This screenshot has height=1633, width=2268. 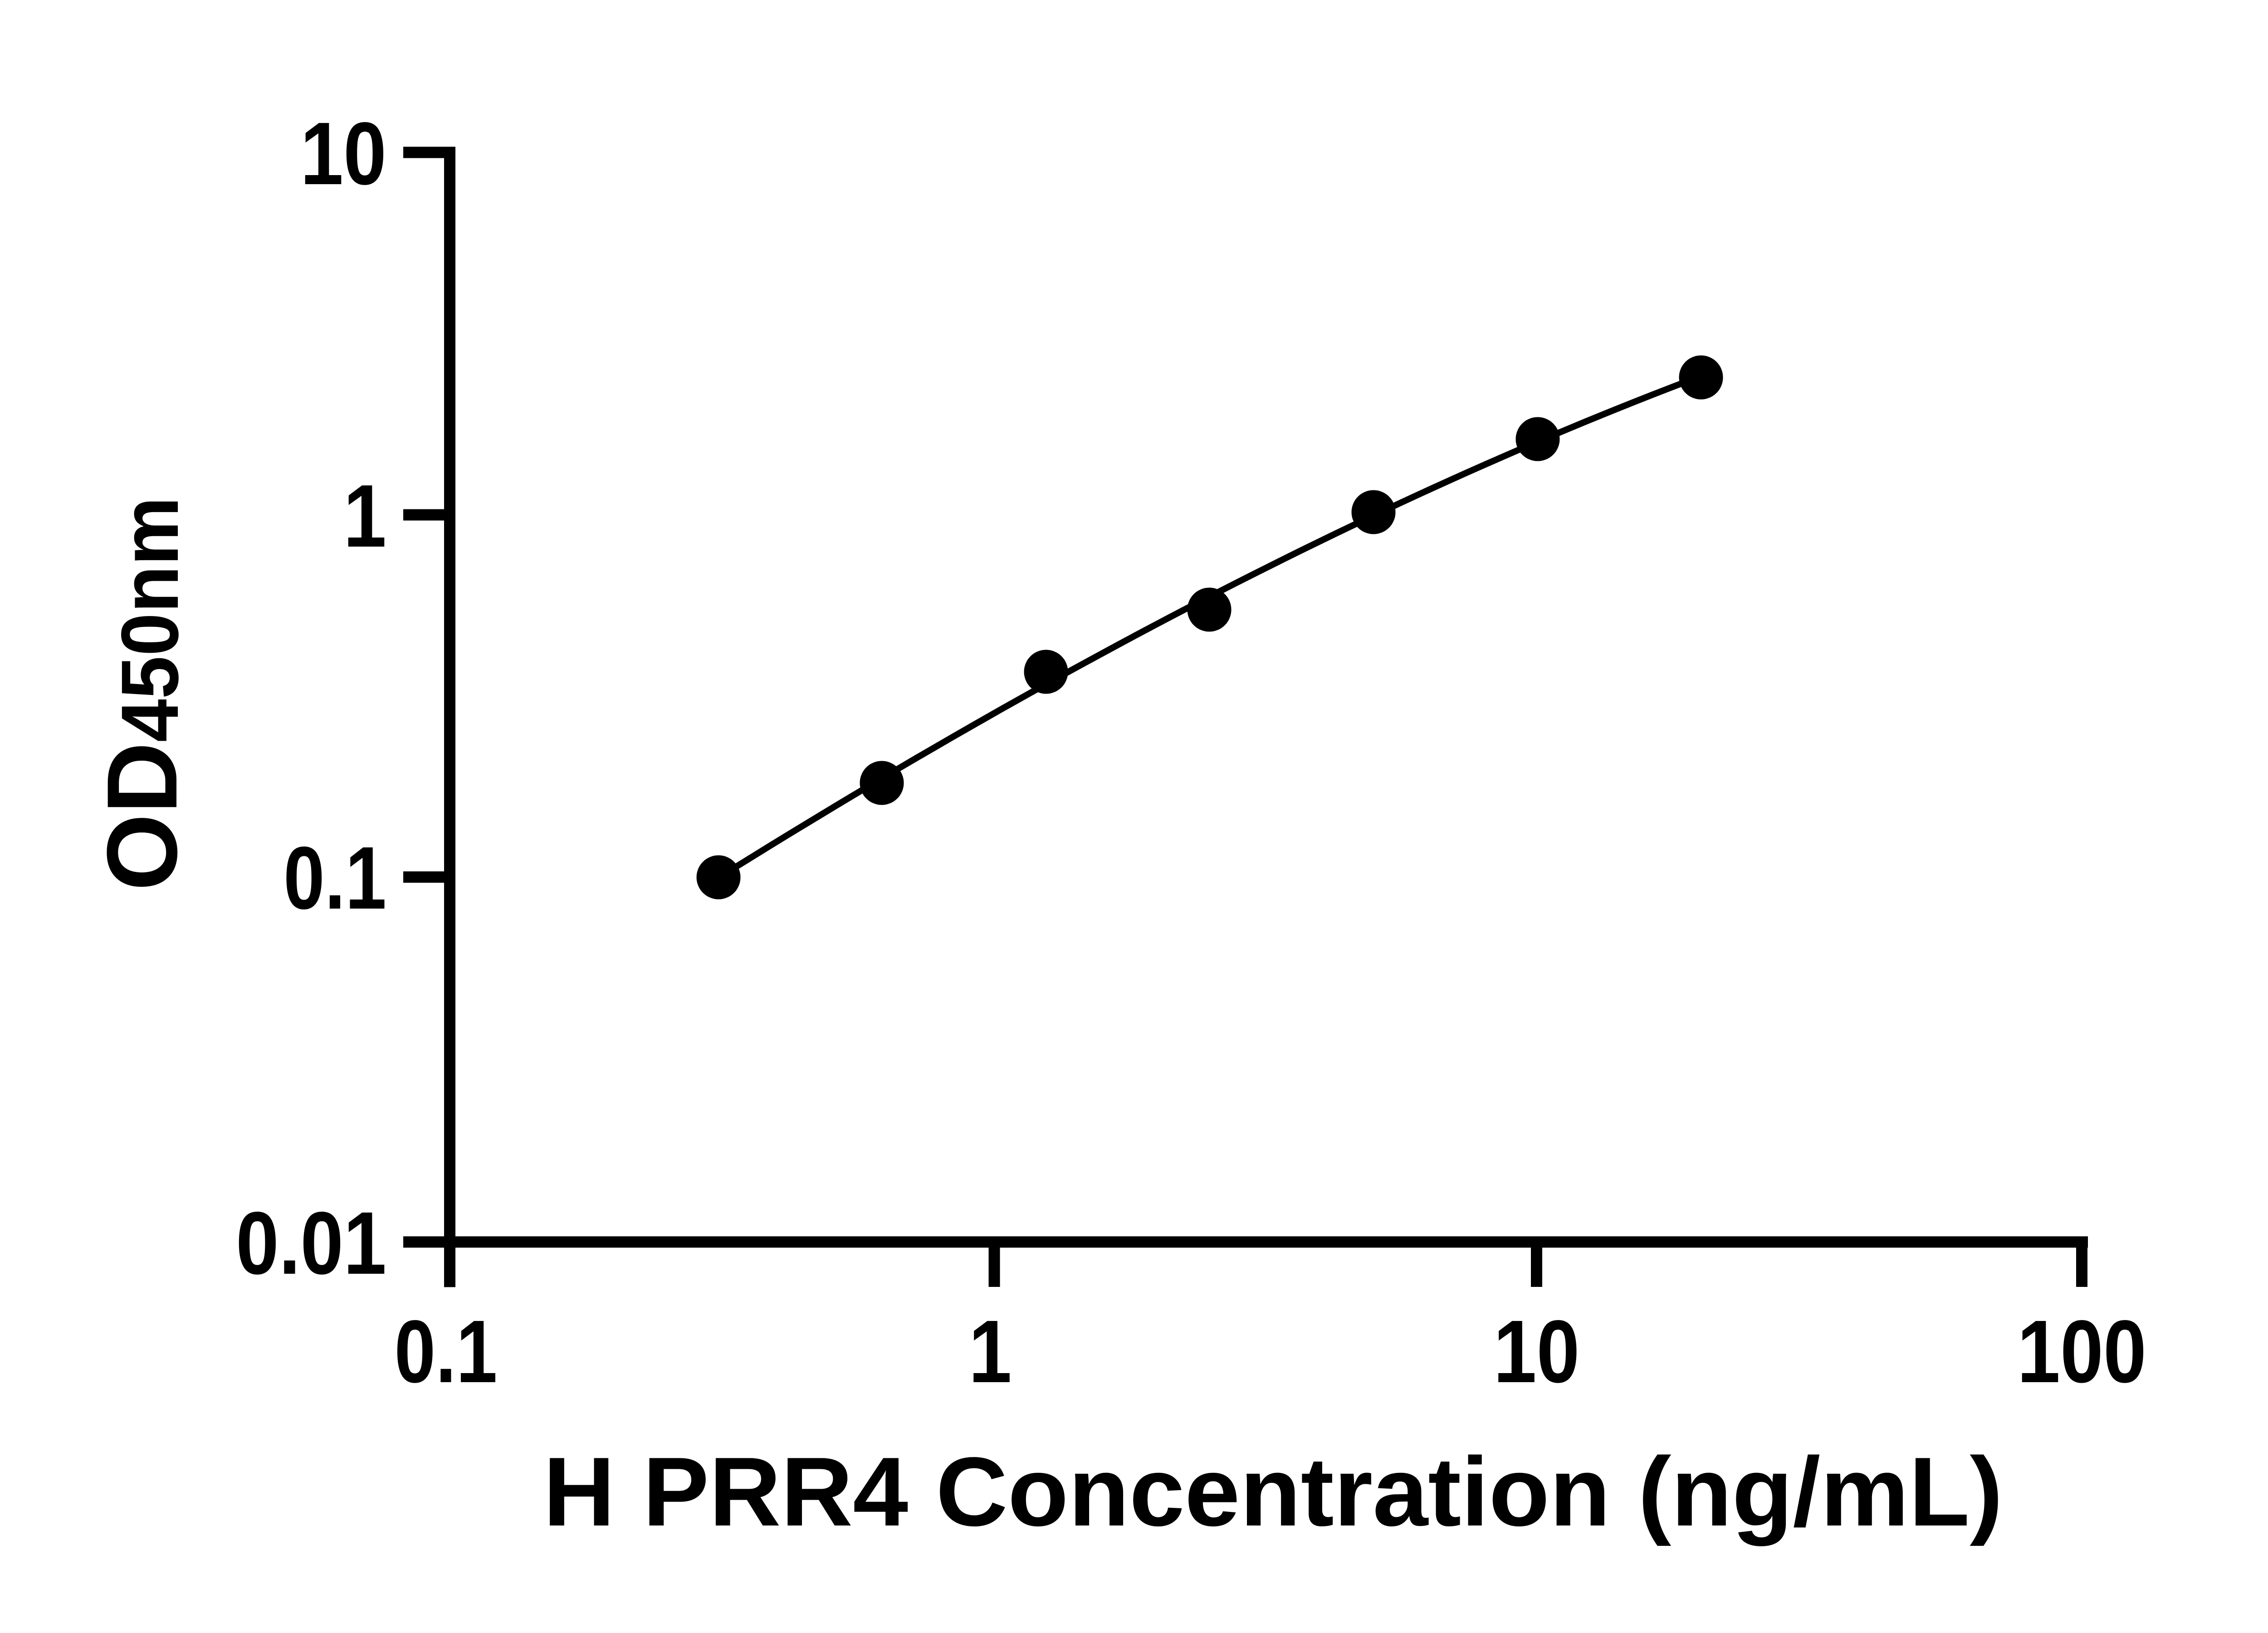 I want to click on svg-text: 0.01, so click(x=311, y=1243).